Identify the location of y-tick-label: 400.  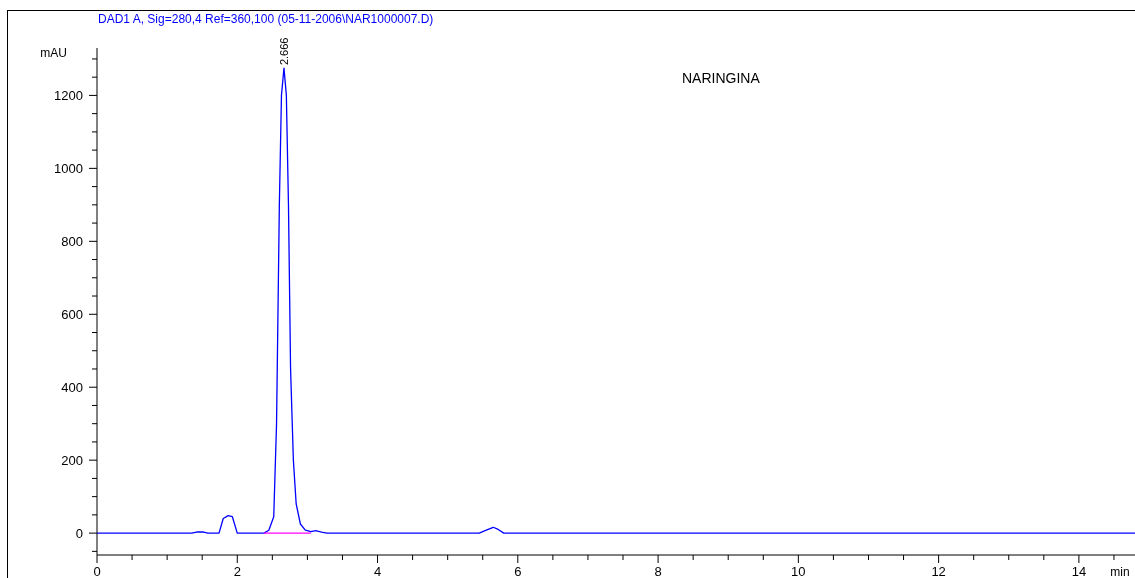
(72, 388).